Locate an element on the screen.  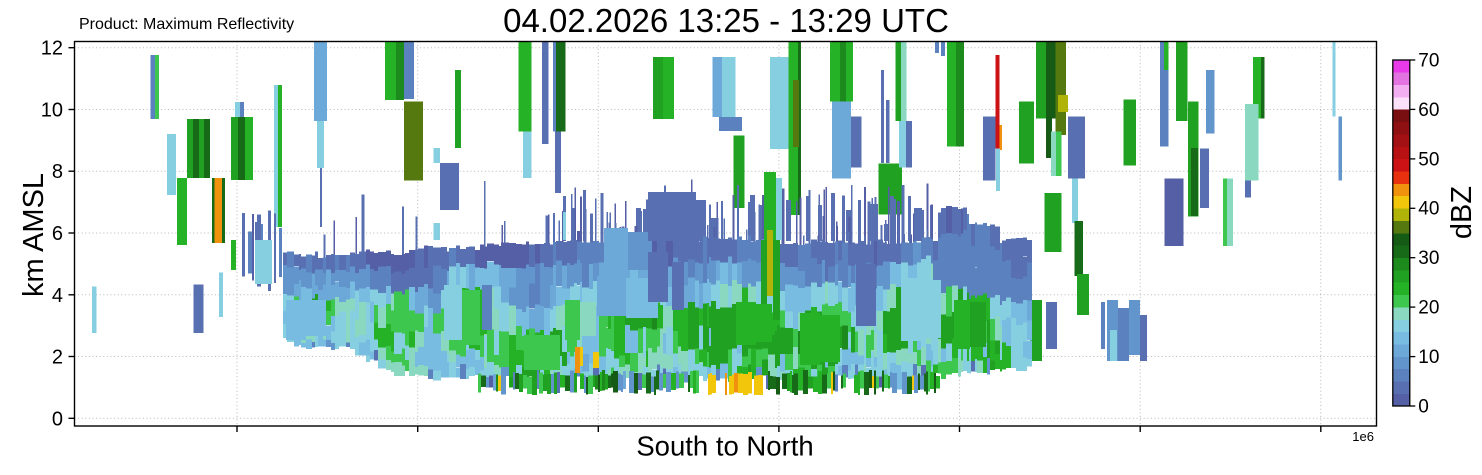
svg-text: Product: Maximum Reflectivity is located at coordinates (186, 24).